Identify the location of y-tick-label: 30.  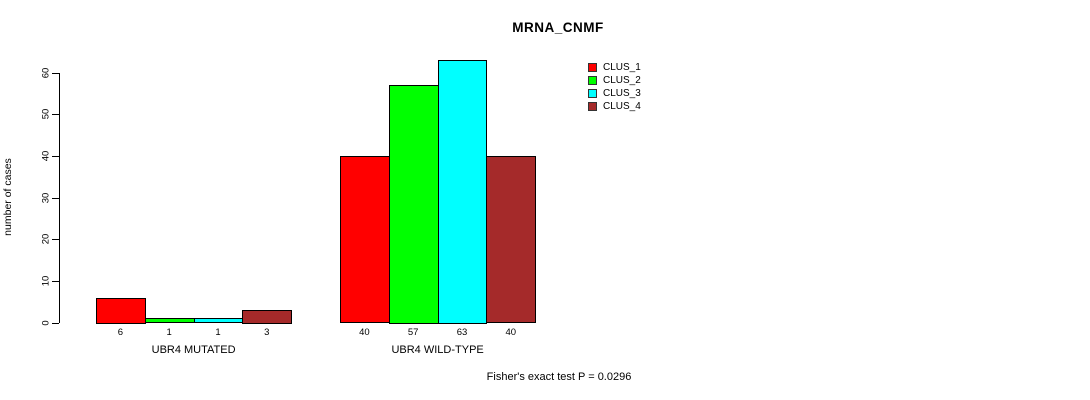
(46, 197).